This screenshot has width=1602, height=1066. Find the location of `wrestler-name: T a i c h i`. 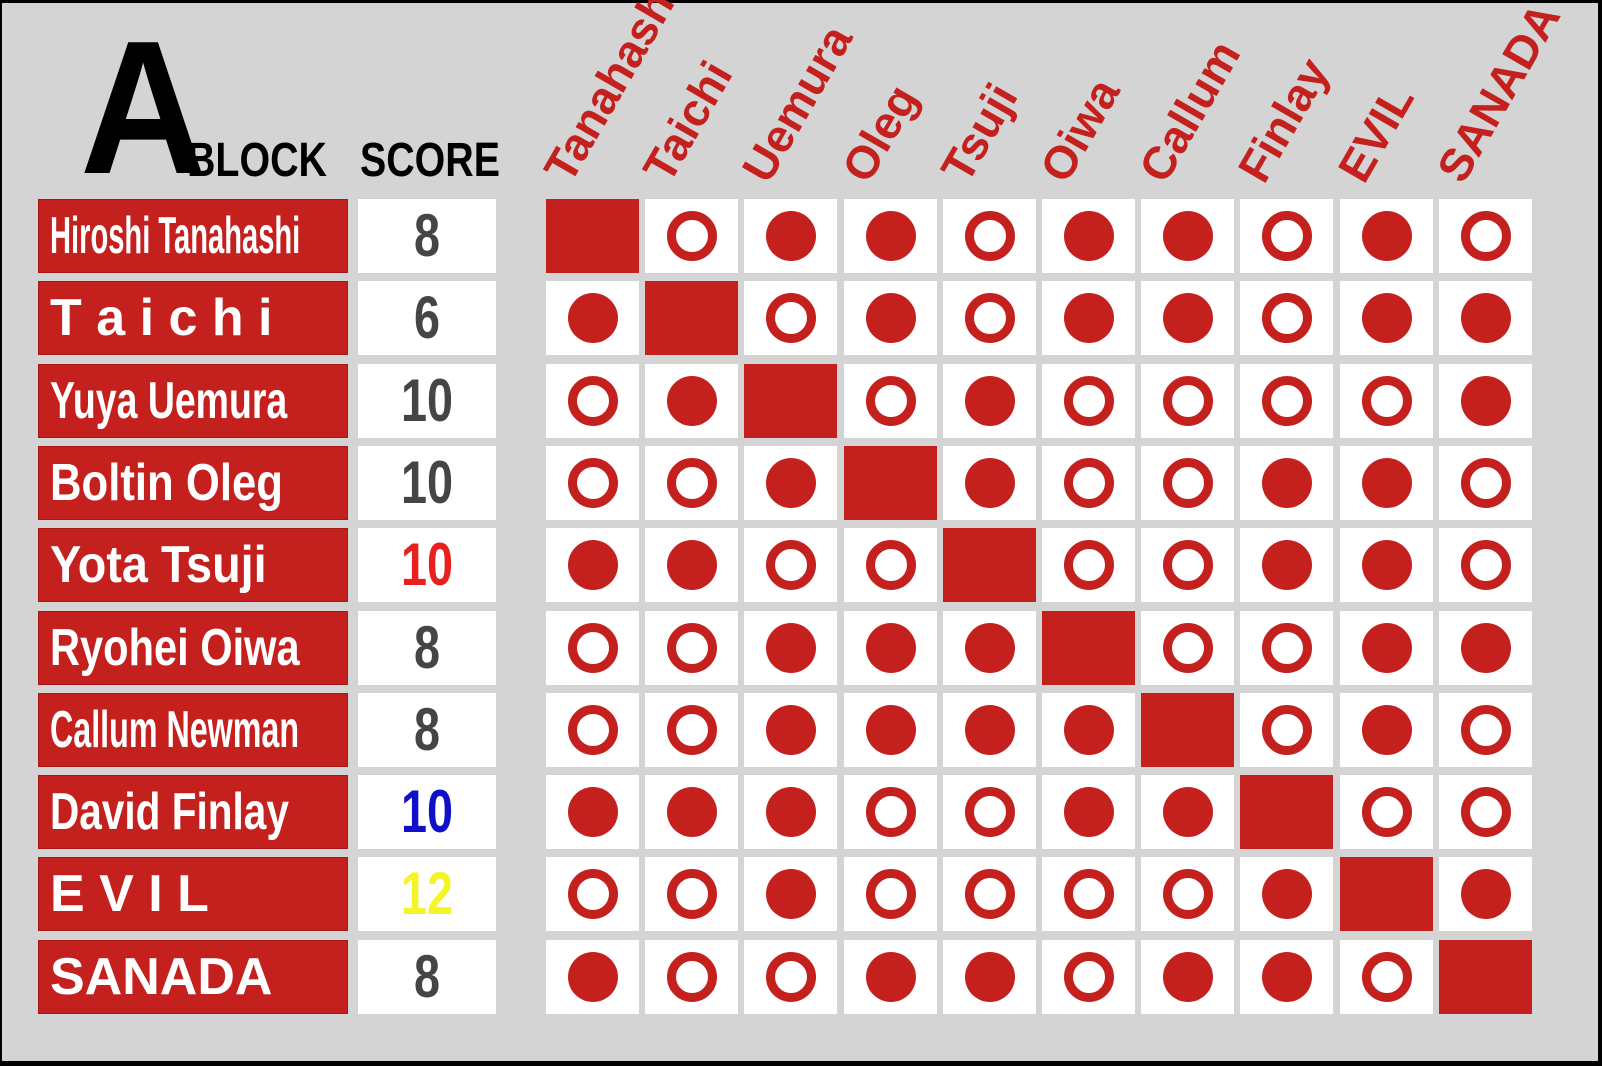

wrestler-name: T a i c h i is located at coordinates (161, 318).